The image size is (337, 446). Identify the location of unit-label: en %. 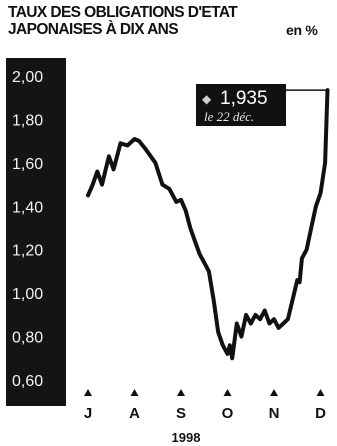
(302, 30).